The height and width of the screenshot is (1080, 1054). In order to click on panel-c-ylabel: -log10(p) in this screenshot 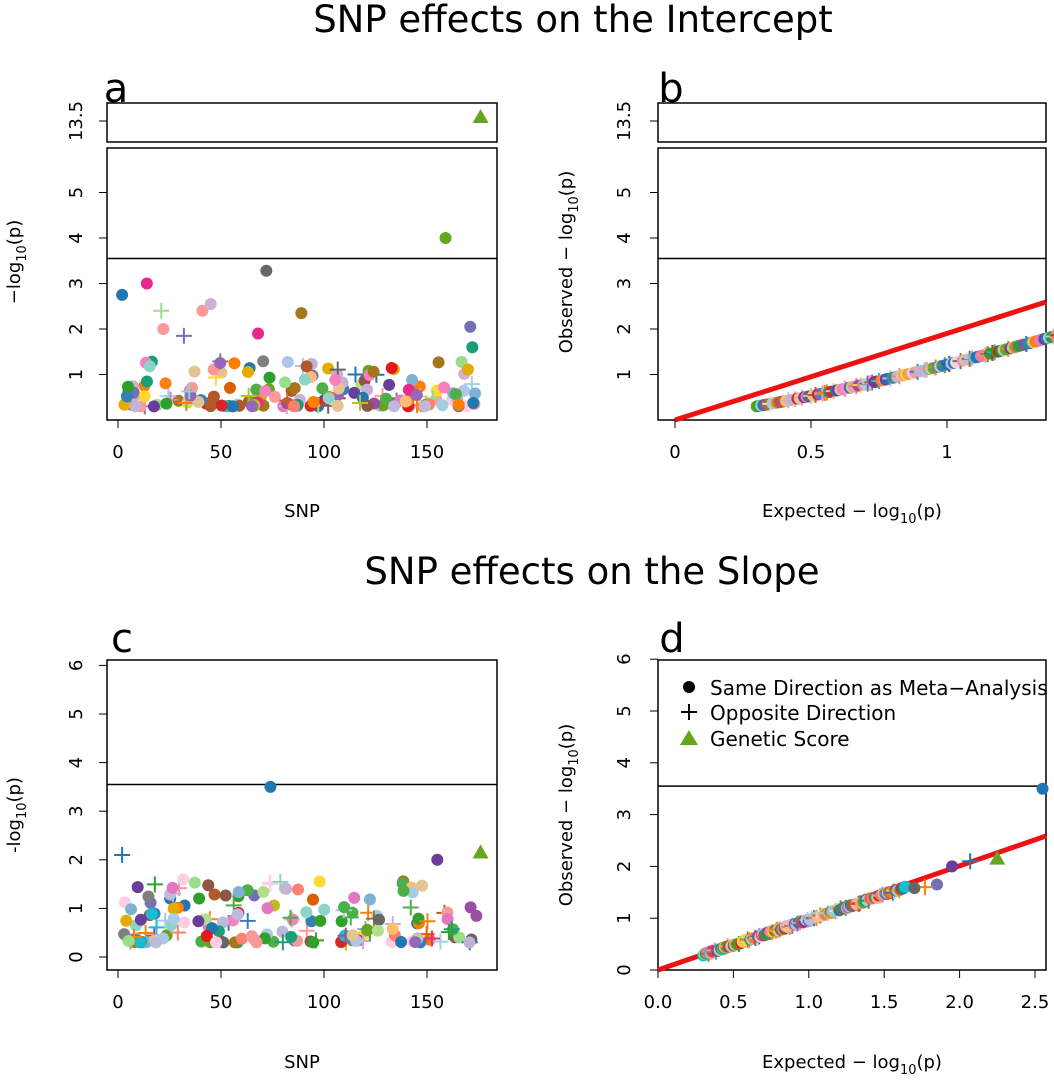, I will do `click(17, 815)`.